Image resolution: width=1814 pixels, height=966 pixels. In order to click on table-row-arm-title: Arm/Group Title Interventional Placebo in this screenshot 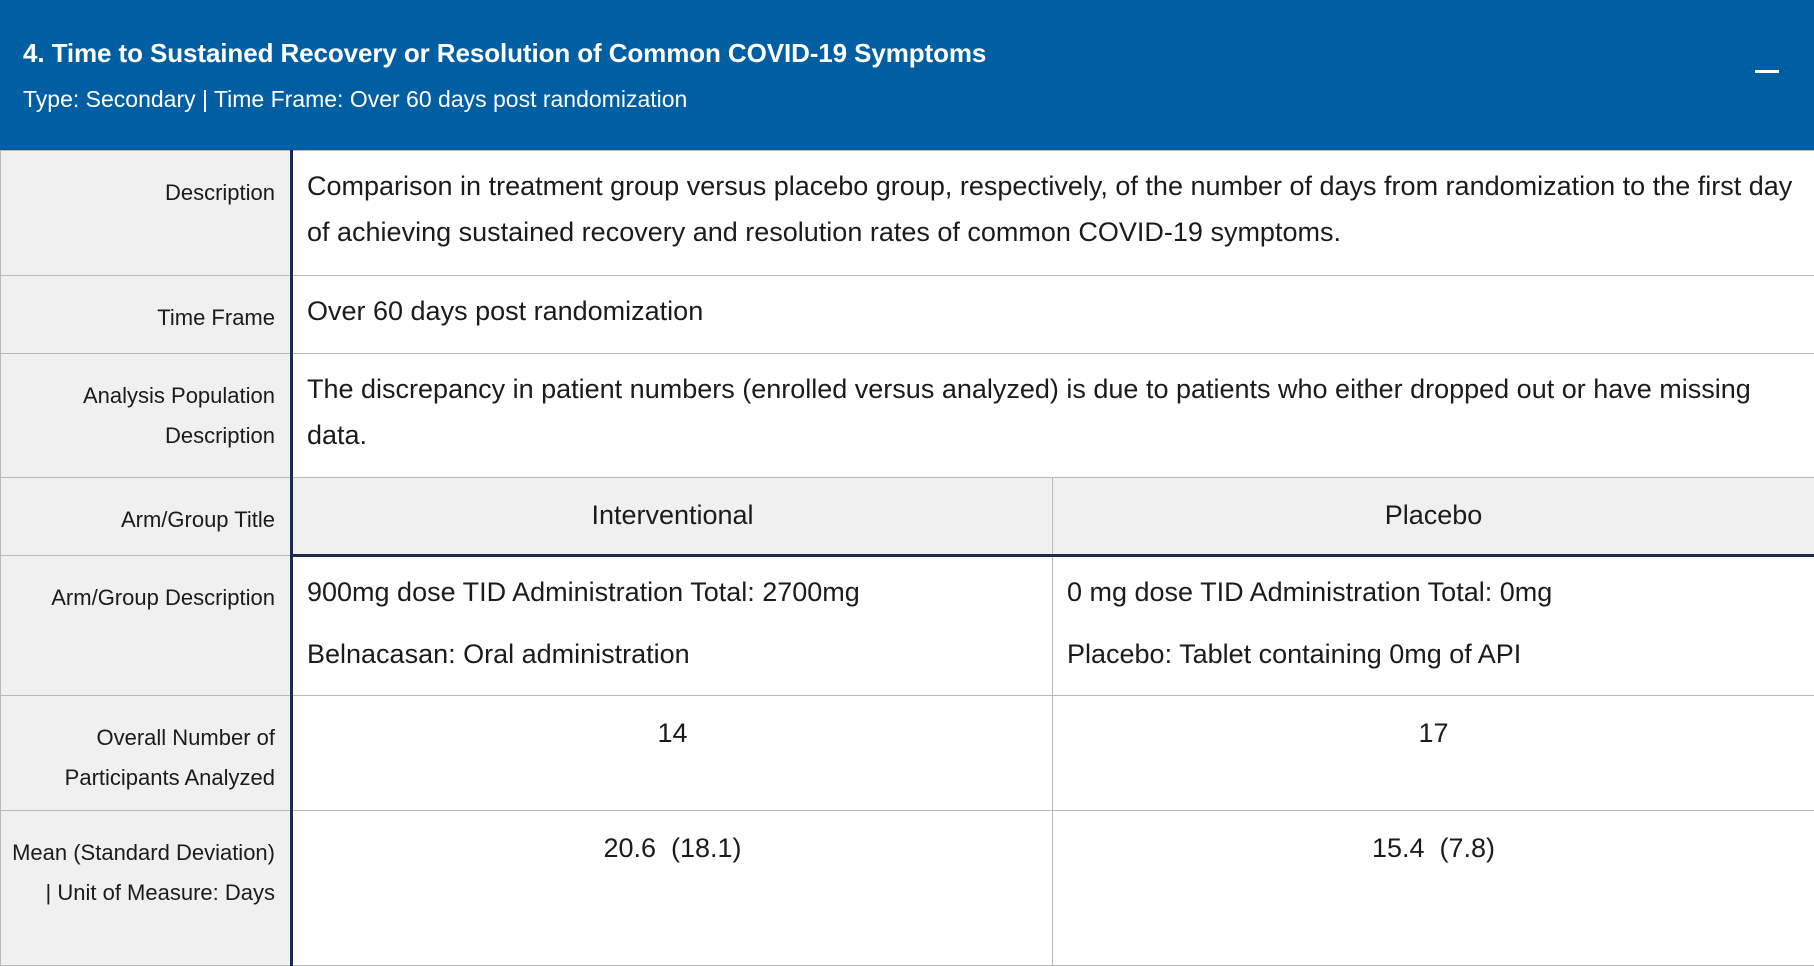, I will do `click(907, 517)`.